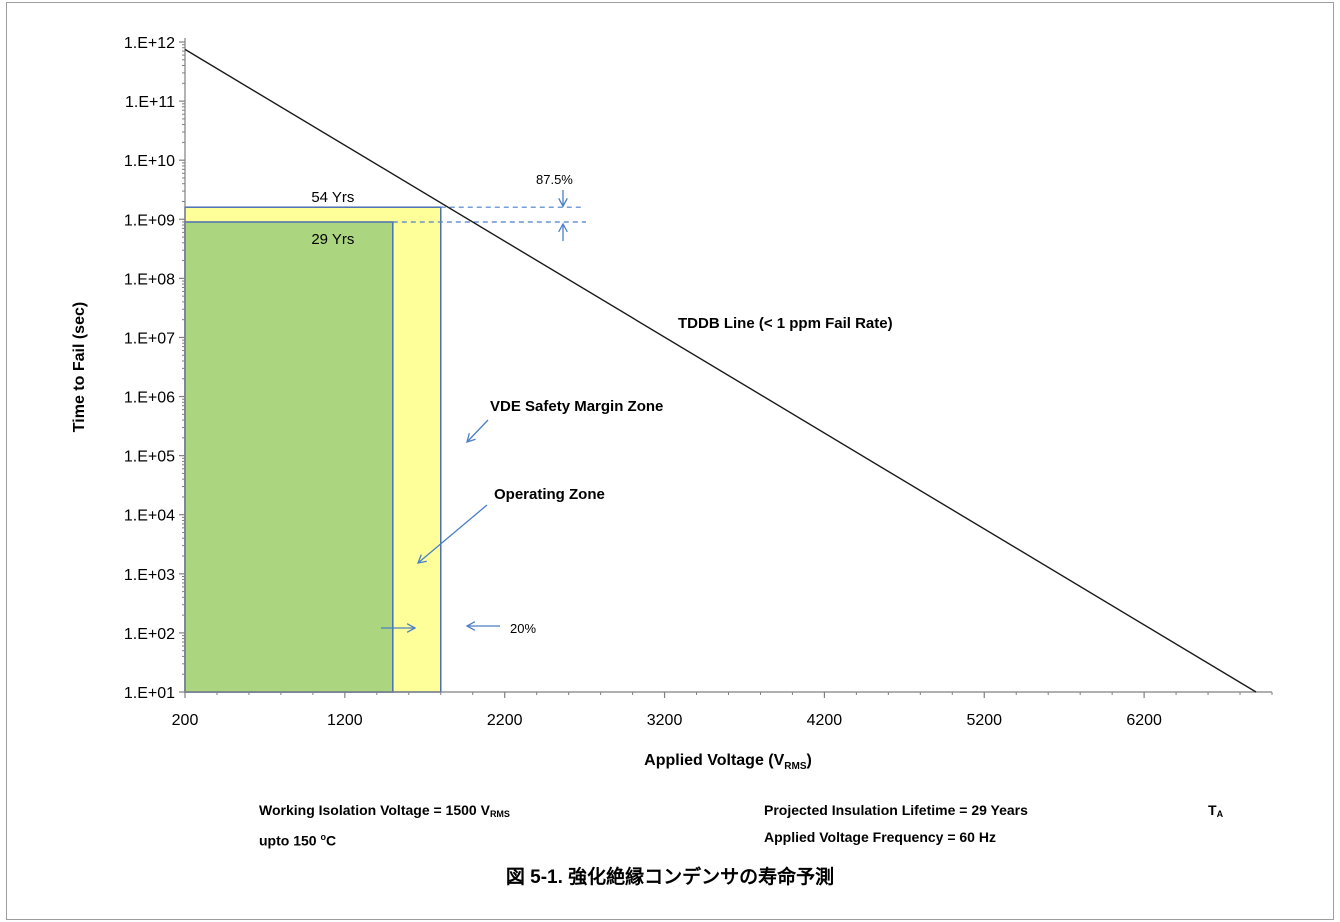 The image size is (1340, 922). I want to click on zones-layer, so click(313, 449).